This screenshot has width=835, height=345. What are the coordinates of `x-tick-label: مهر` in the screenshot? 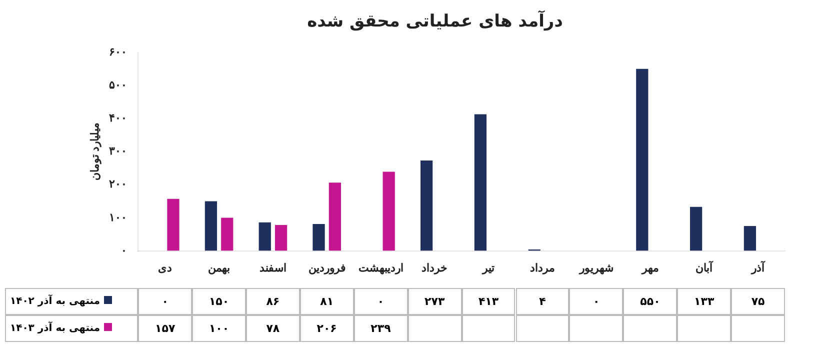 It's located at (649, 268).